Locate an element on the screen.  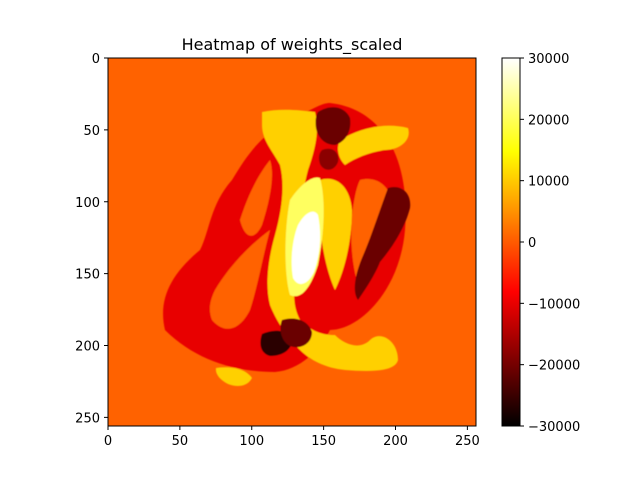
y-tick-label: 250 is located at coordinates (87, 418).